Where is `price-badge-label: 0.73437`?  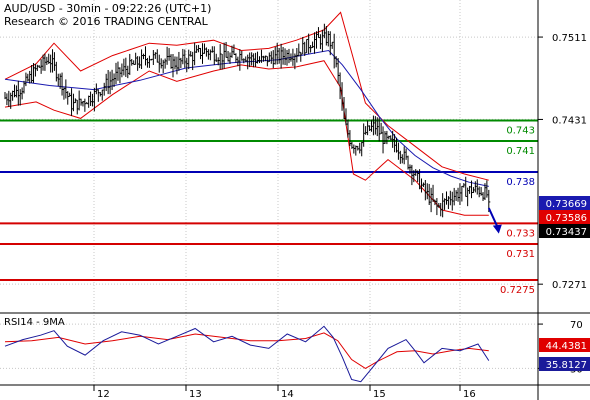
price-badge-label: 0.73437 is located at coordinates (566, 232).